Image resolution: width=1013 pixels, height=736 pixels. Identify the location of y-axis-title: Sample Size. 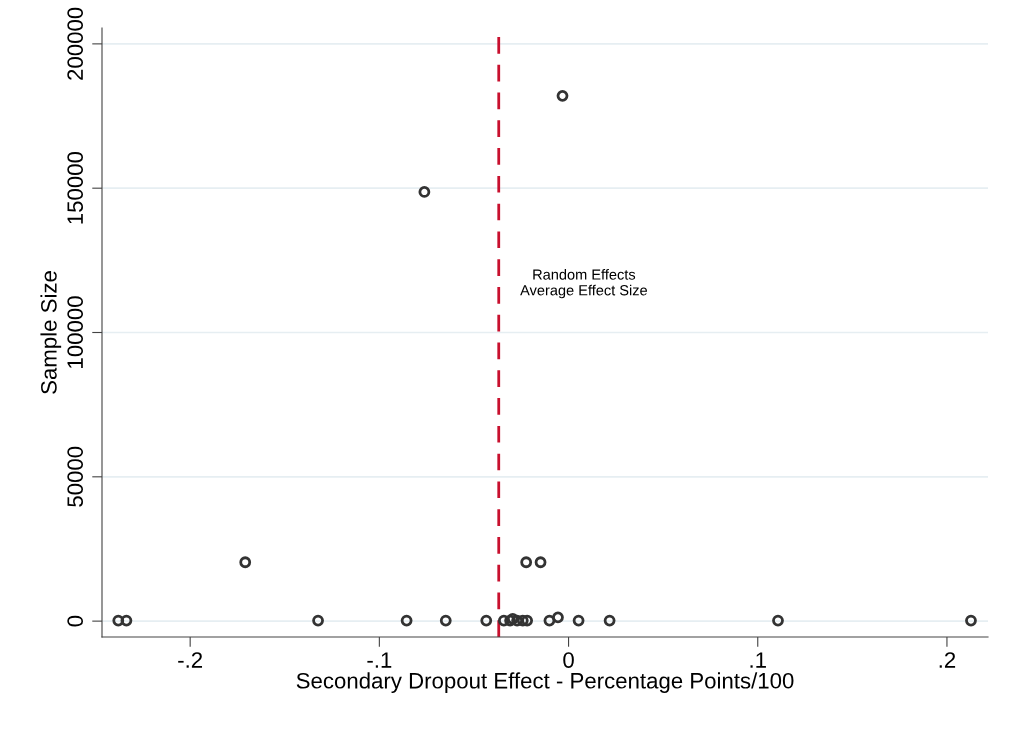
(51, 332).